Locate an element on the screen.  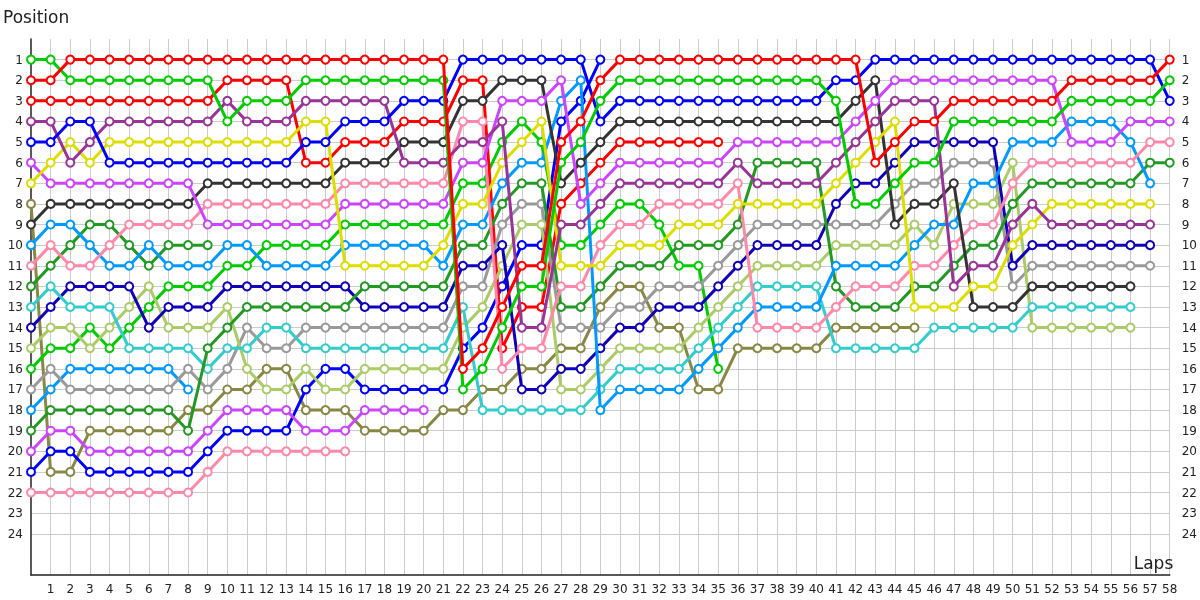
x-tick-label: 58 is located at coordinates (1170, 589).